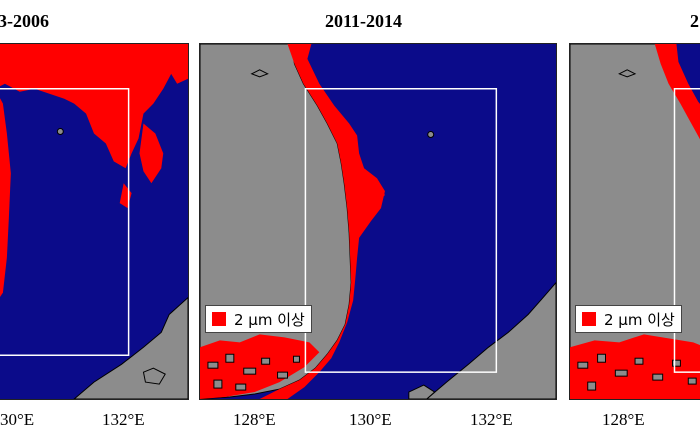 The width and height of the screenshot is (700, 440). I want to click on panel-2-legend: 2 μm 이상, so click(258, 319).